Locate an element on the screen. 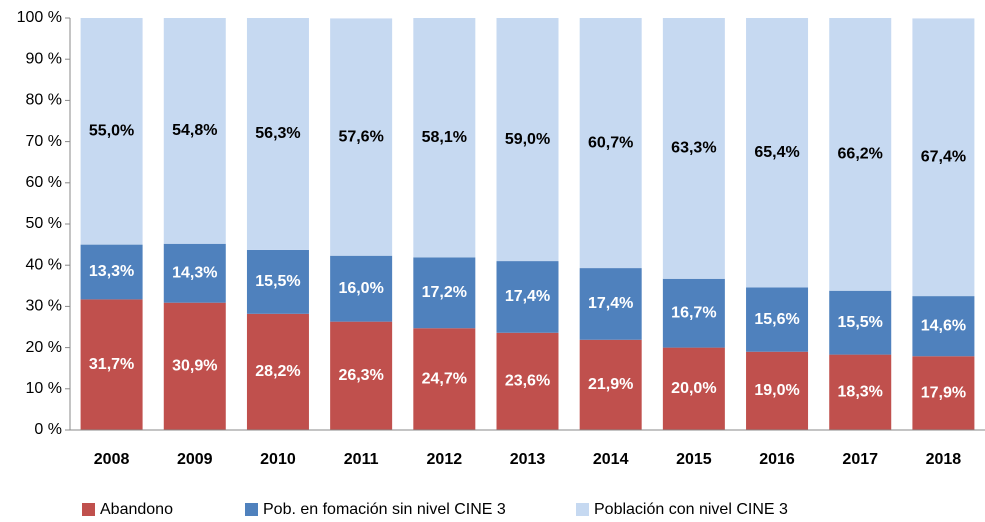 The image size is (985, 522). value-label: 56,3% is located at coordinates (277, 133).